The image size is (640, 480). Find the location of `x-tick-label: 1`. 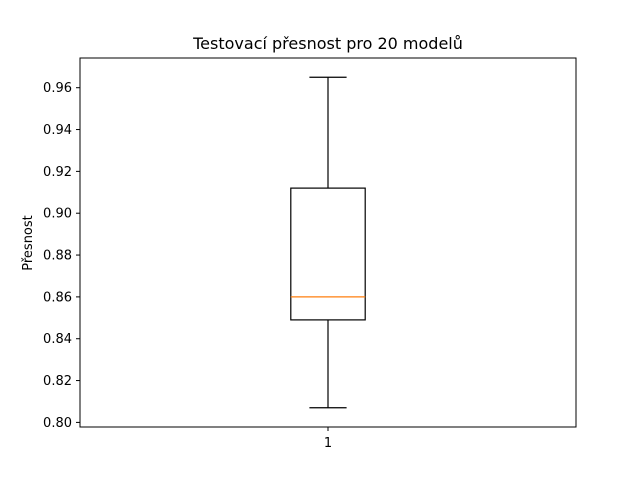

x-tick-label: 1 is located at coordinates (328, 443).